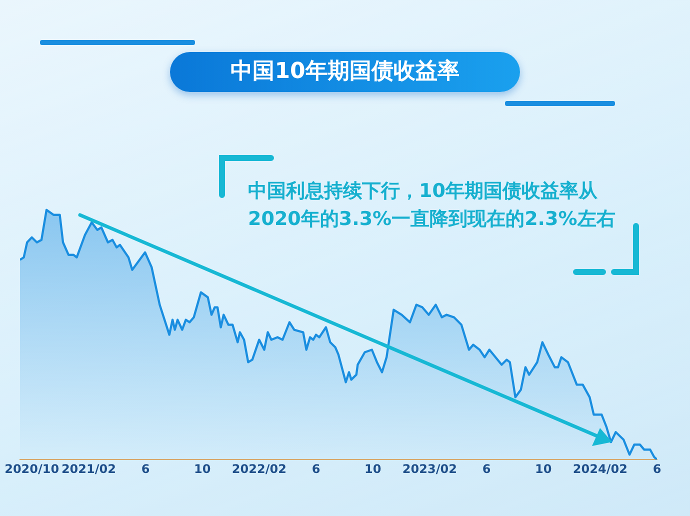 Image resolution: width=690 pixels, height=516 pixels. Describe the element at coordinates (259, 469) in the screenshot. I see `x-tick-label: 2022/02` at that location.